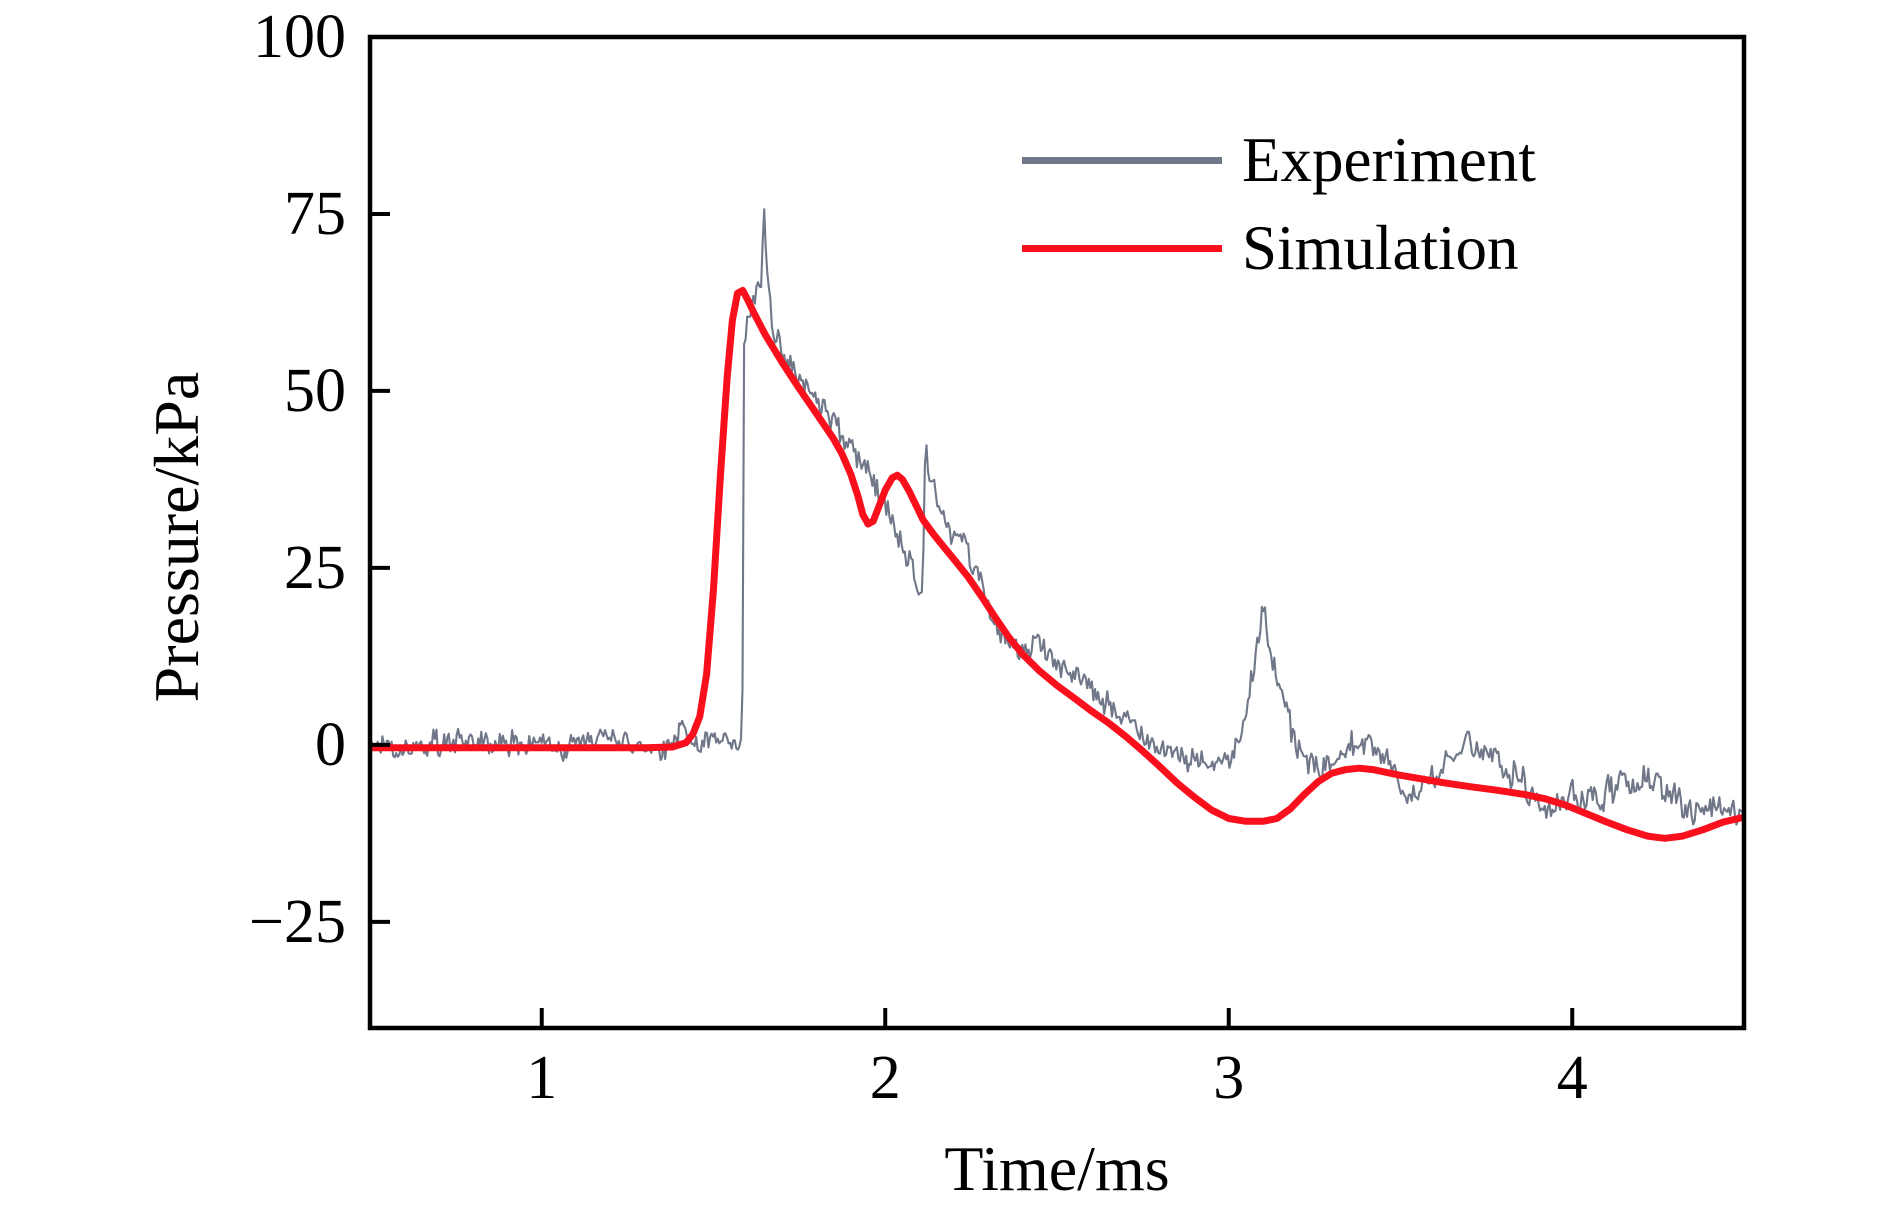 Image resolution: width=1890 pixels, height=1218 pixels. I want to click on x-tick-label: 1, so click(541, 1078).